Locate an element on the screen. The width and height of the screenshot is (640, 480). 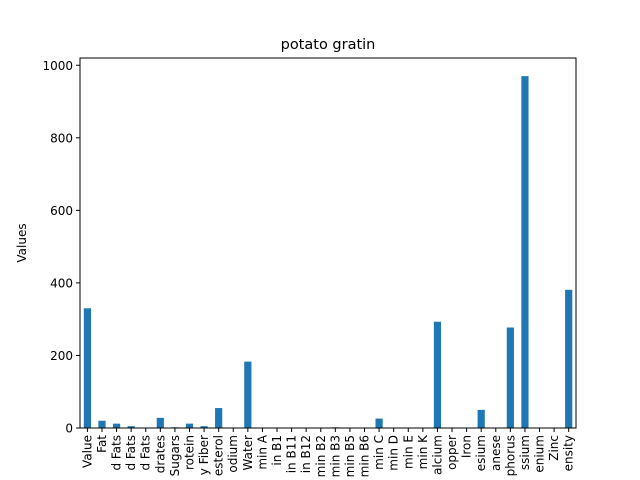
y-tick-label: 200 is located at coordinates (61, 356).